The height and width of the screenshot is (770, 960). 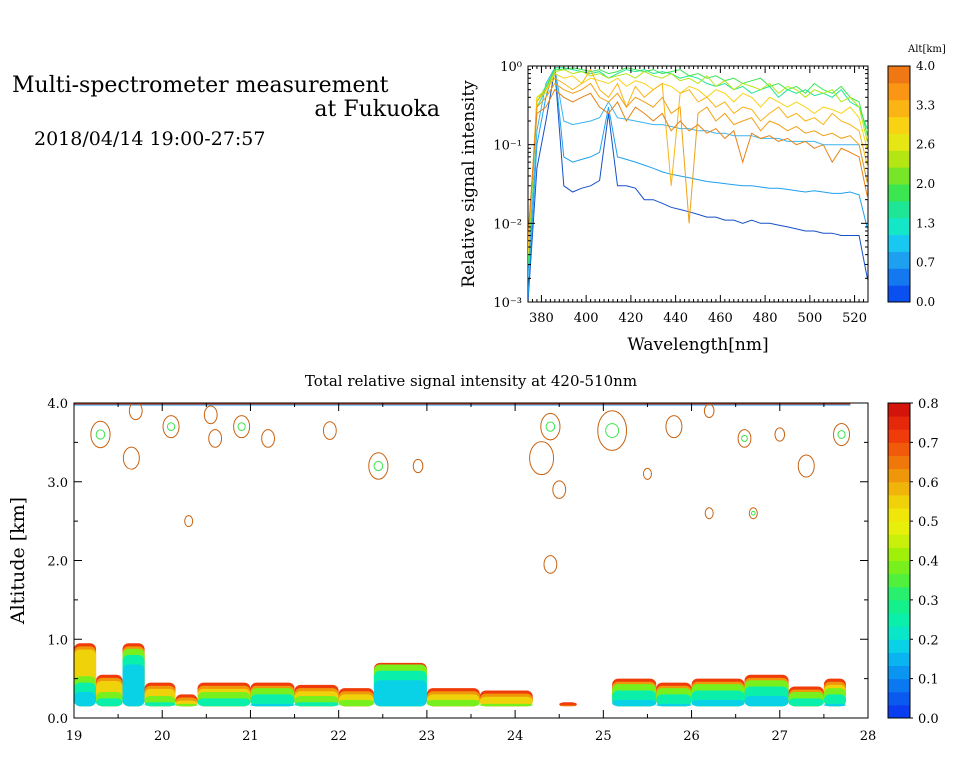 What do you see at coordinates (18, 561) in the screenshot?
I see `heatmap-y-axis-label: Altitude [km]` at bounding box center [18, 561].